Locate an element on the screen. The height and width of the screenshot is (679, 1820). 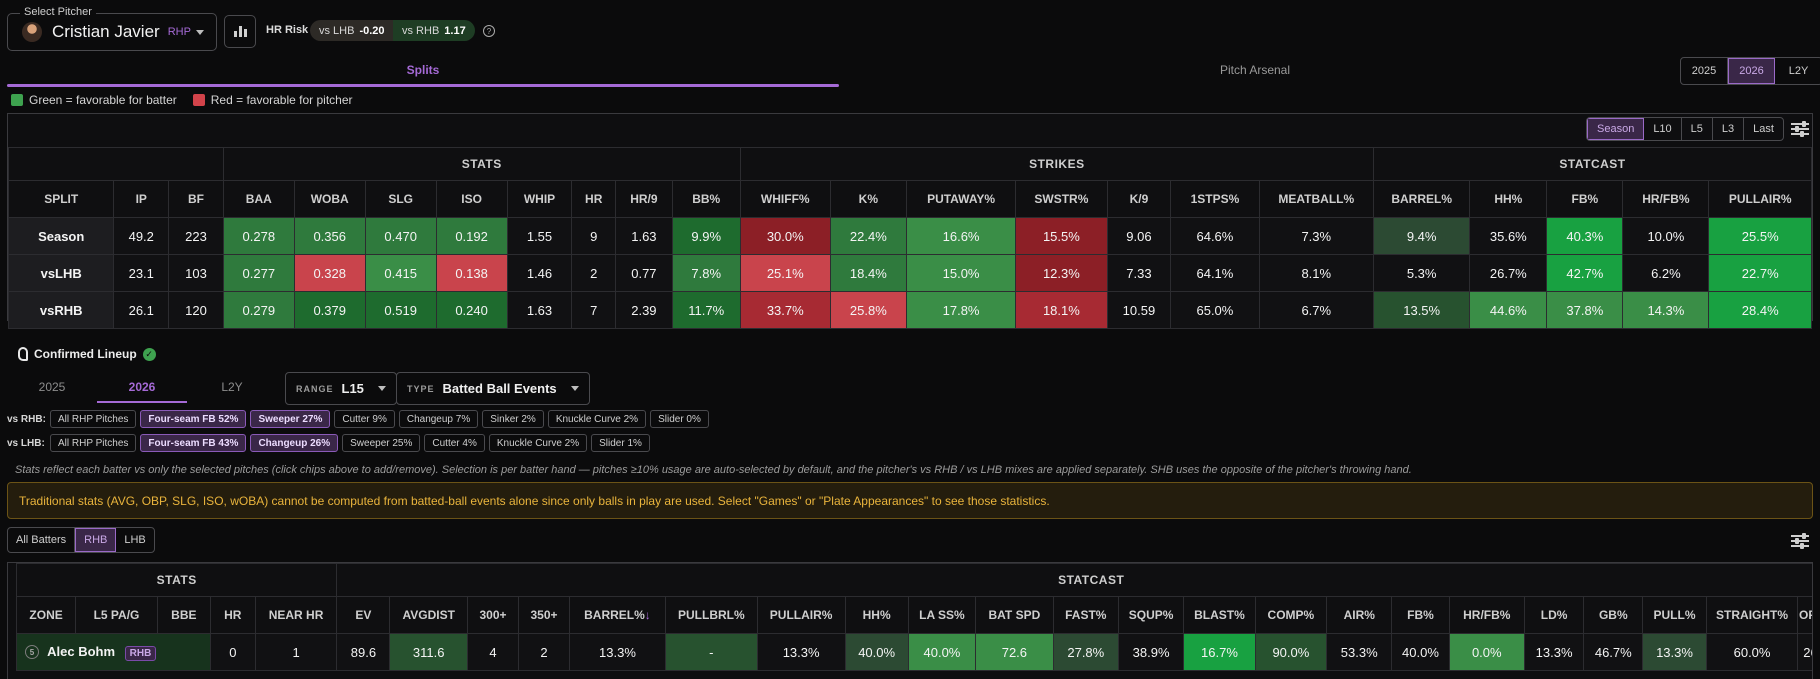
chip-four-seam: Four-seam FB 43% is located at coordinates (193, 443).